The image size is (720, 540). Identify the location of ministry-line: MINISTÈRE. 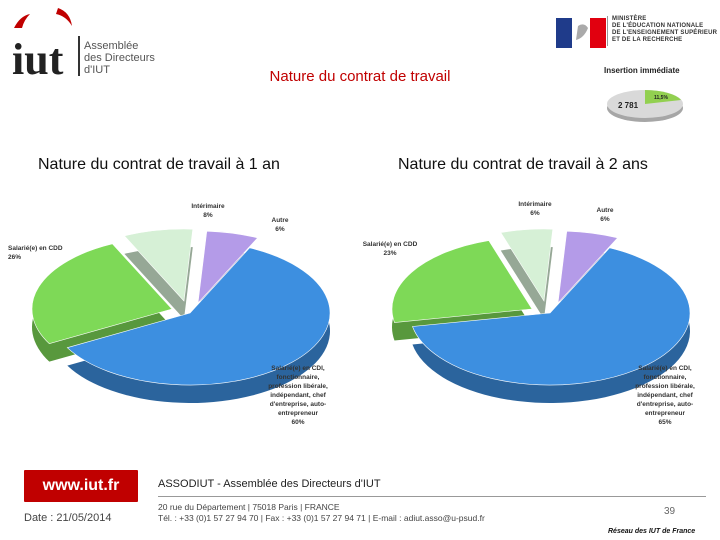
(629, 19).